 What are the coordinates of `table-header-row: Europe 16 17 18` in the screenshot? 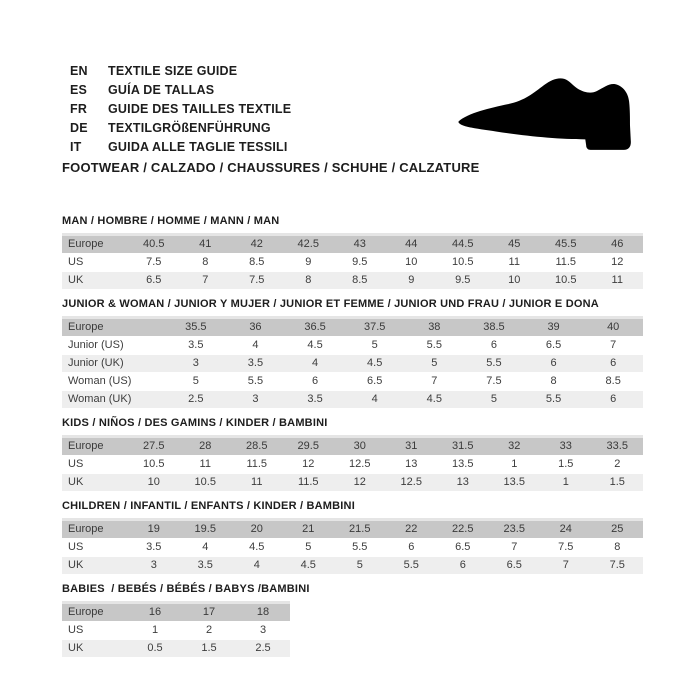 It's located at (176, 613).